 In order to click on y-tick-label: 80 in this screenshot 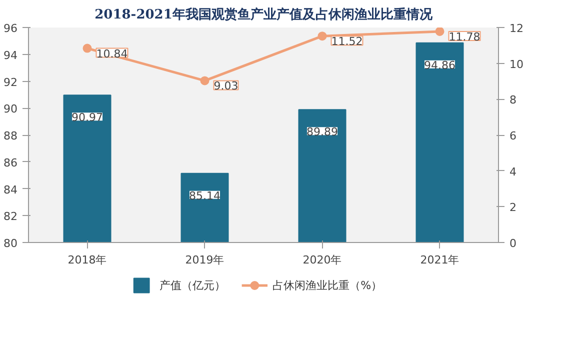, I will do `click(11, 243)`.